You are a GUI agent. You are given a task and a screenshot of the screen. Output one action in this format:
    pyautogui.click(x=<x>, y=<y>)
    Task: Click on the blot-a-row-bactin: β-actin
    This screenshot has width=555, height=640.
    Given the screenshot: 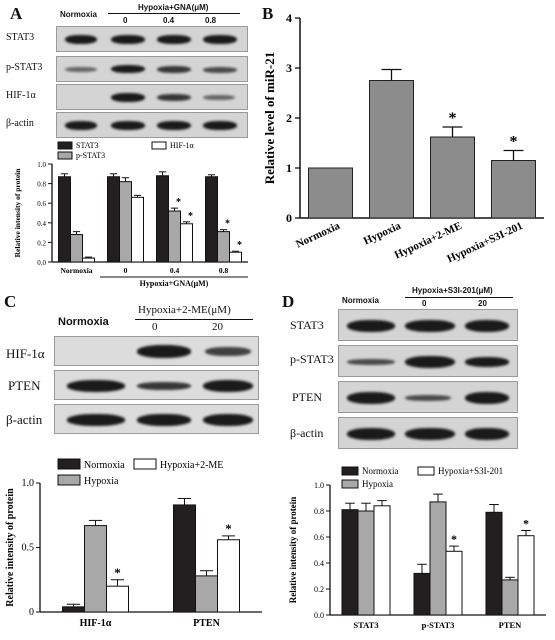 What is the action you would take?
    pyautogui.click(x=20, y=123)
    